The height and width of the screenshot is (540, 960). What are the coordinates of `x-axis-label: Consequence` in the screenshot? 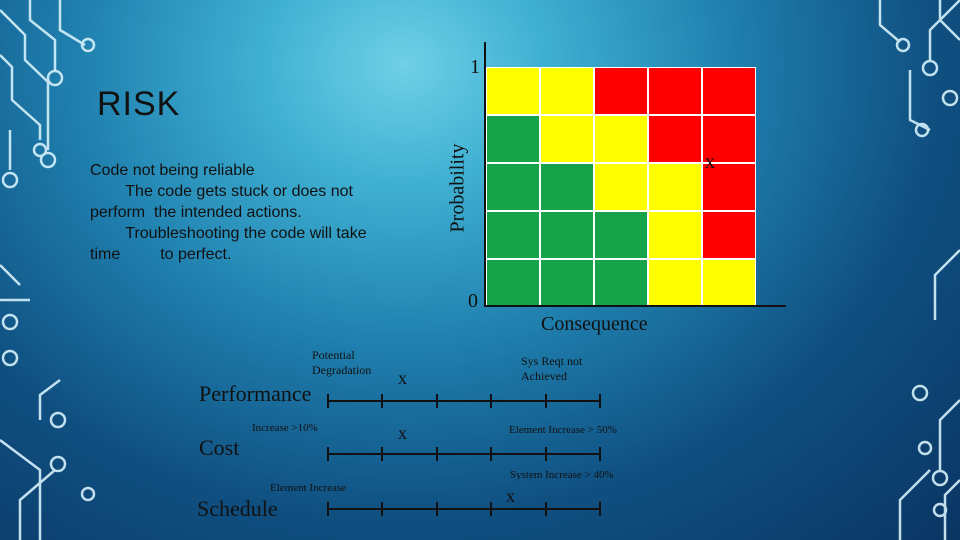 It's located at (594, 324).